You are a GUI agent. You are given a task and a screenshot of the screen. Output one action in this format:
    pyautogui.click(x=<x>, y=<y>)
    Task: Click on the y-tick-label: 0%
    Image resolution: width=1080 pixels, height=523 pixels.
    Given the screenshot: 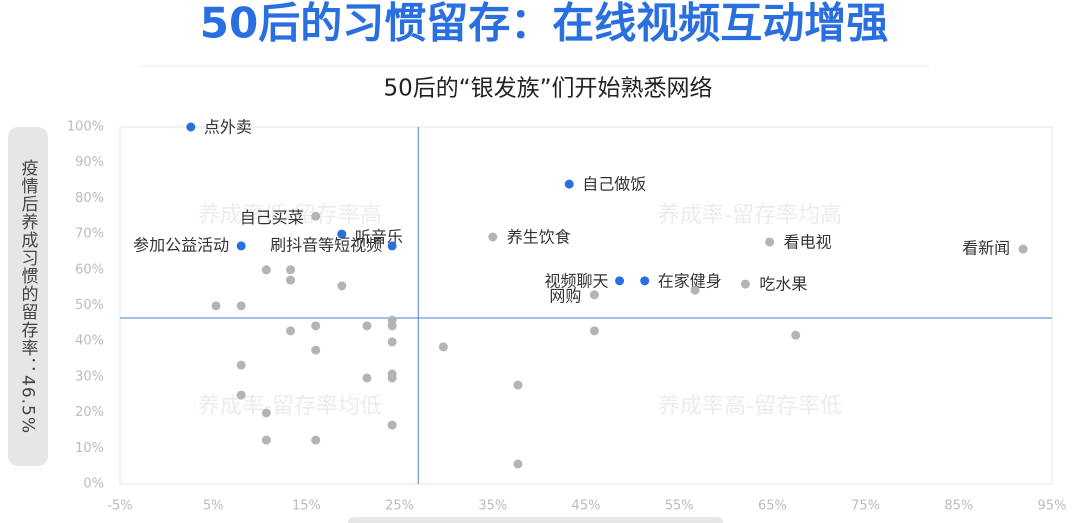 What is the action you would take?
    pyautogui.click(x=93, y=484)
    